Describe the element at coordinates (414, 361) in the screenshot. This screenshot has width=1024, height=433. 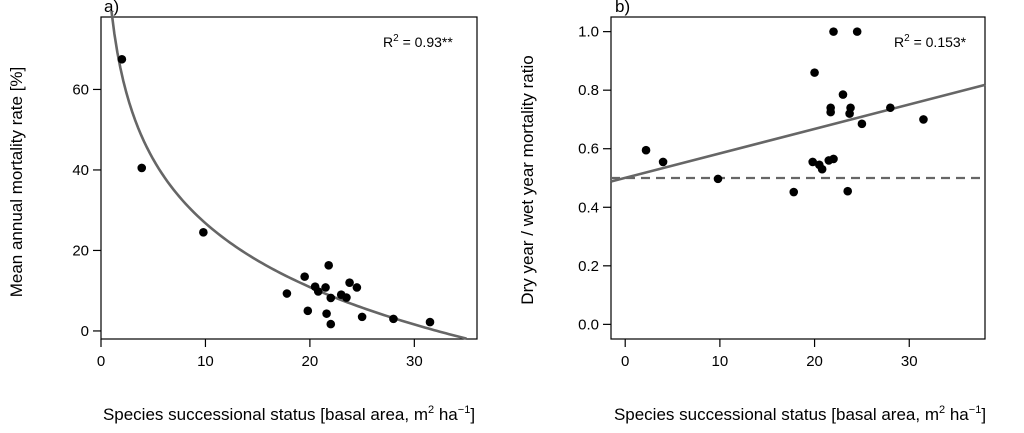
I see `panel-a-x-tick-label: 30` at that location.